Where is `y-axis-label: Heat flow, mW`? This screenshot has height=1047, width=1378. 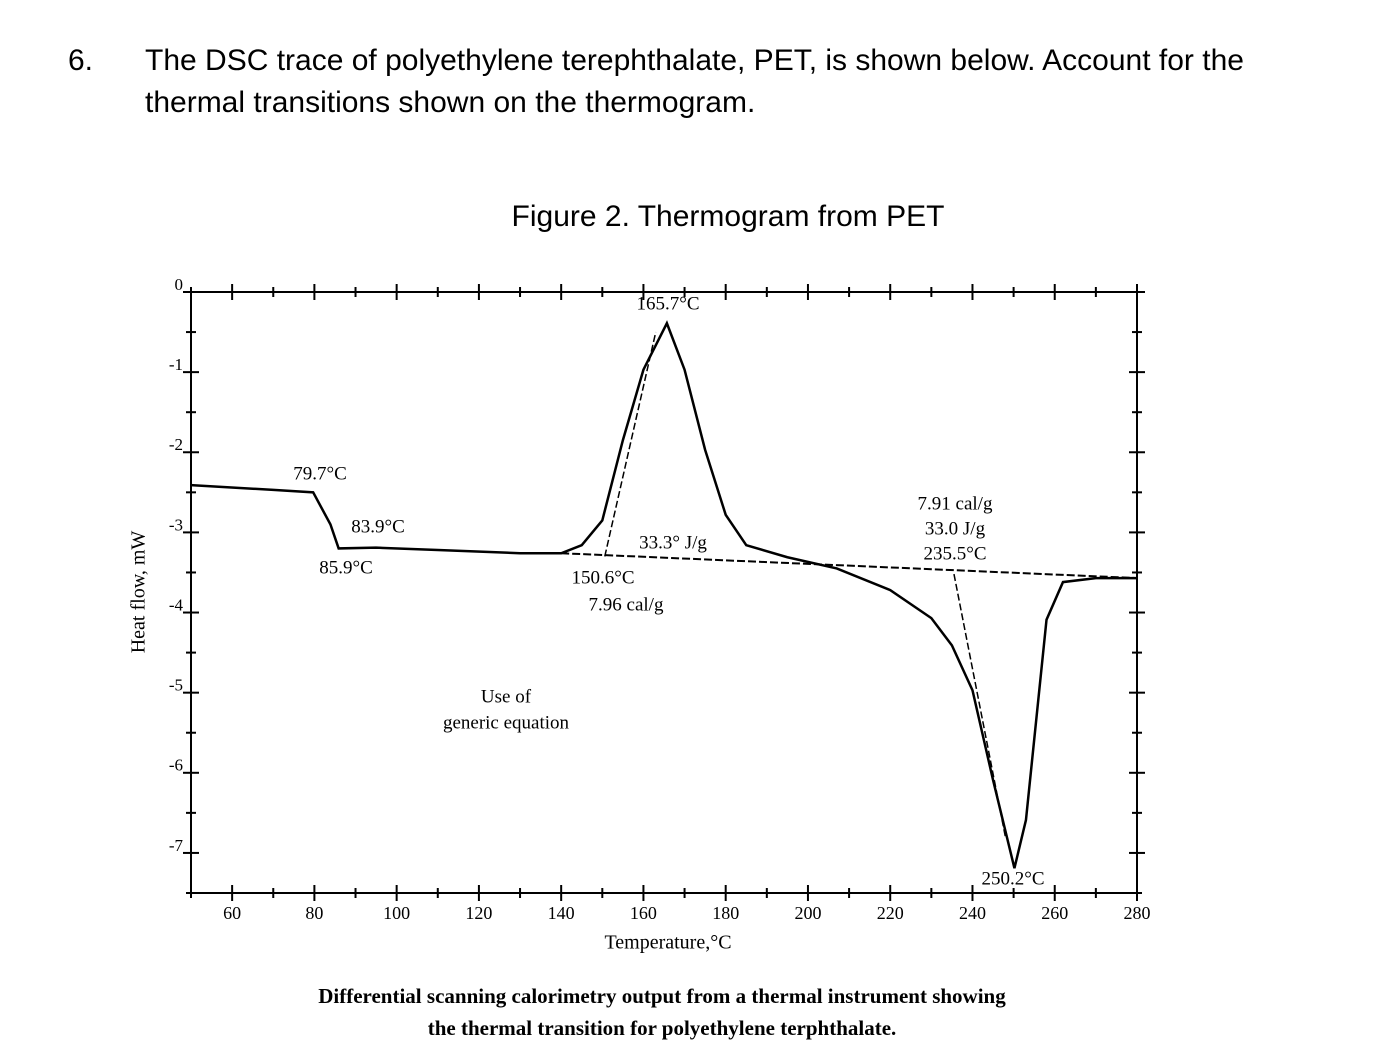
y-axis-label: Heat flow, mW is located at coordinates (139, 592).